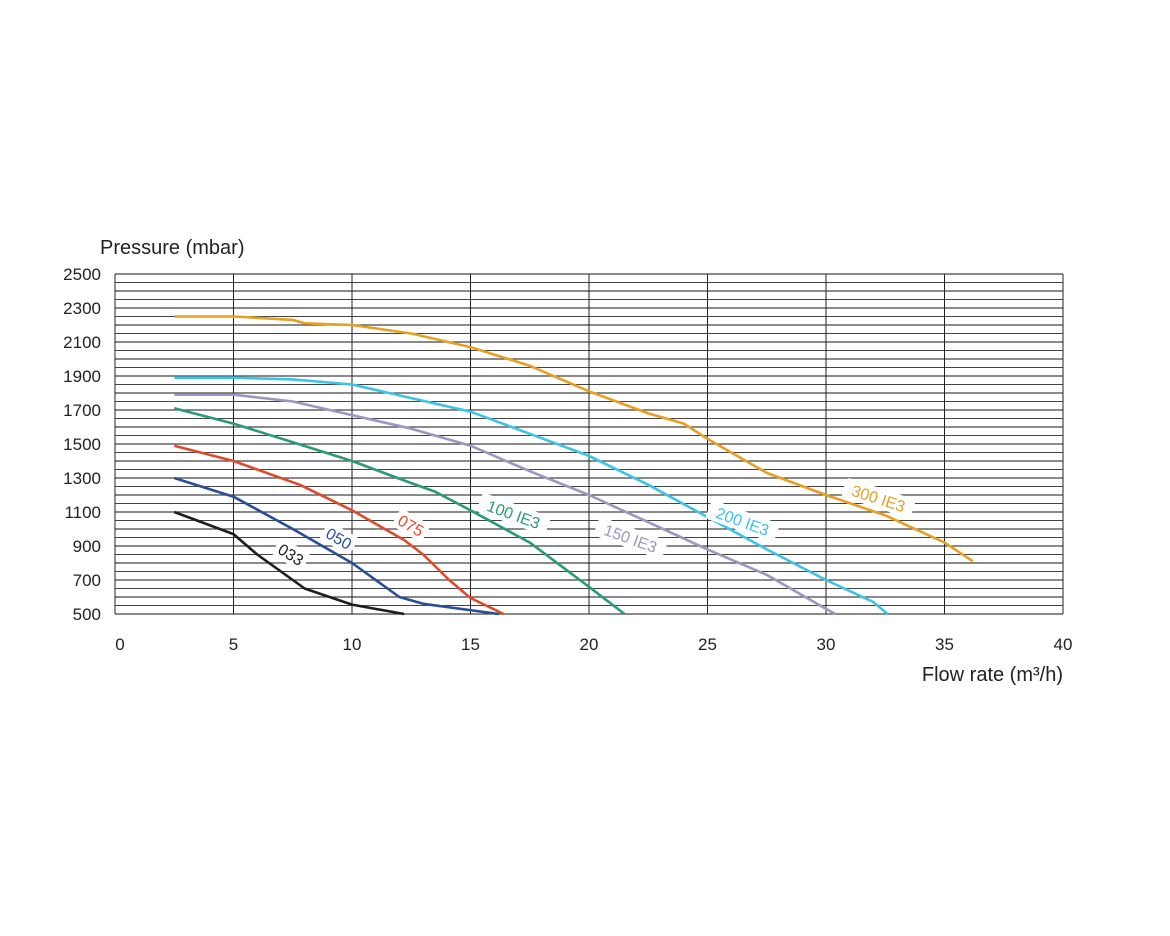 This screenshot has height=936, width=1170. I want to click on series-line-150-ie3, so click(505, 504).